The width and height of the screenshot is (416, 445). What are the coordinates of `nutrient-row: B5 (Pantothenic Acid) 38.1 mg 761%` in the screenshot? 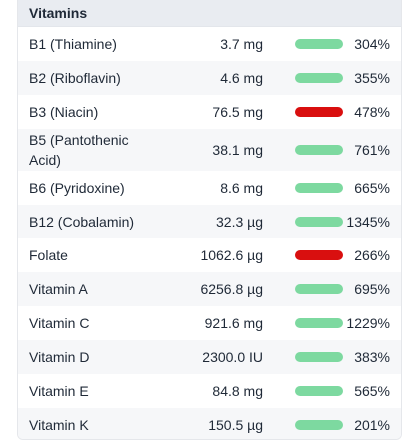 It's located at (209, 149).